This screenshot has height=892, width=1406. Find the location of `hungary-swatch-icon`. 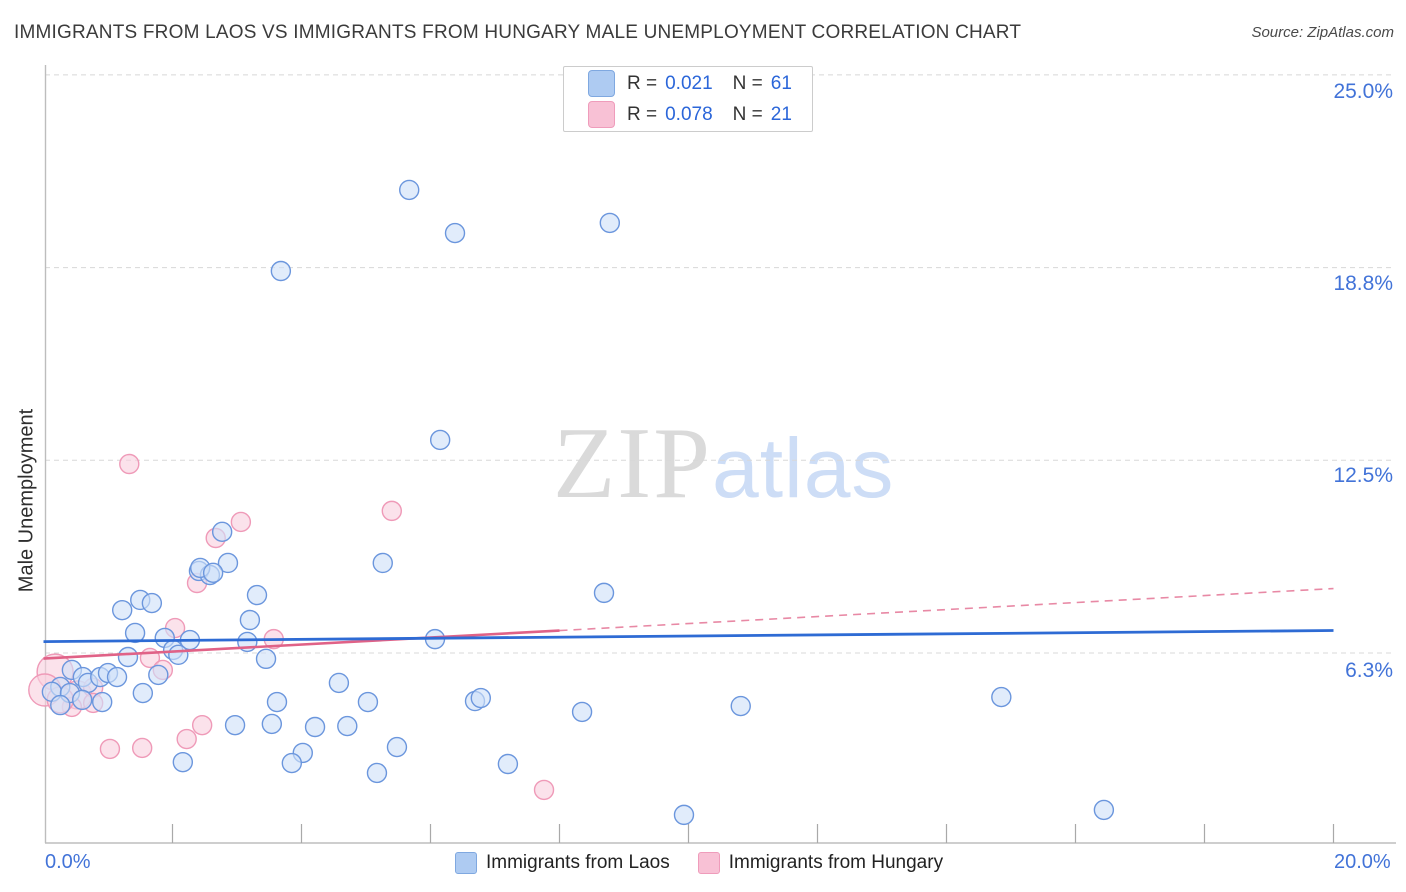

hungary-swatch-icon is located at coordinates (601, 114).